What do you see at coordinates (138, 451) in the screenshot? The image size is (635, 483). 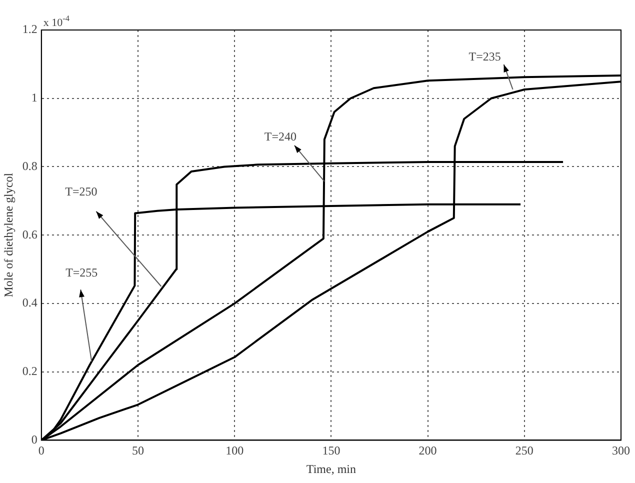 I see `x-tick-label: 50` at bounding box center [138, 451].